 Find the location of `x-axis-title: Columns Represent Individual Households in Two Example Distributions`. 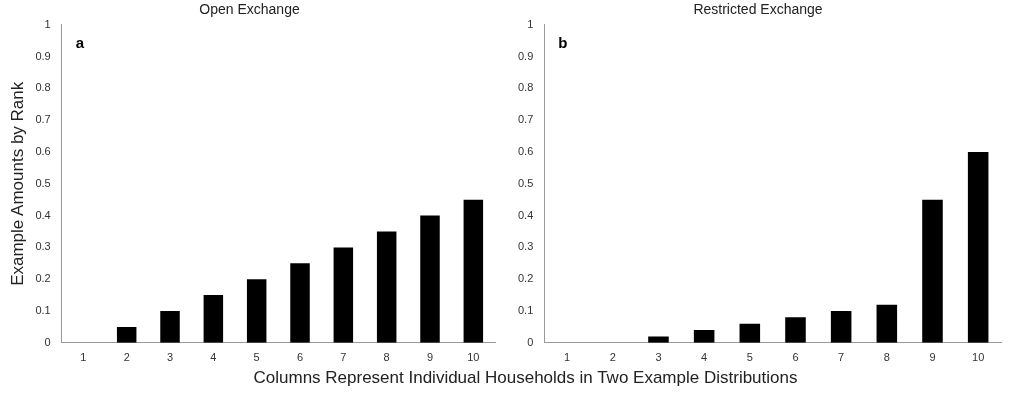

x-axis-title: Columns Represent Individual Households in Two Example Distributions is located at coordinates (525, 378).